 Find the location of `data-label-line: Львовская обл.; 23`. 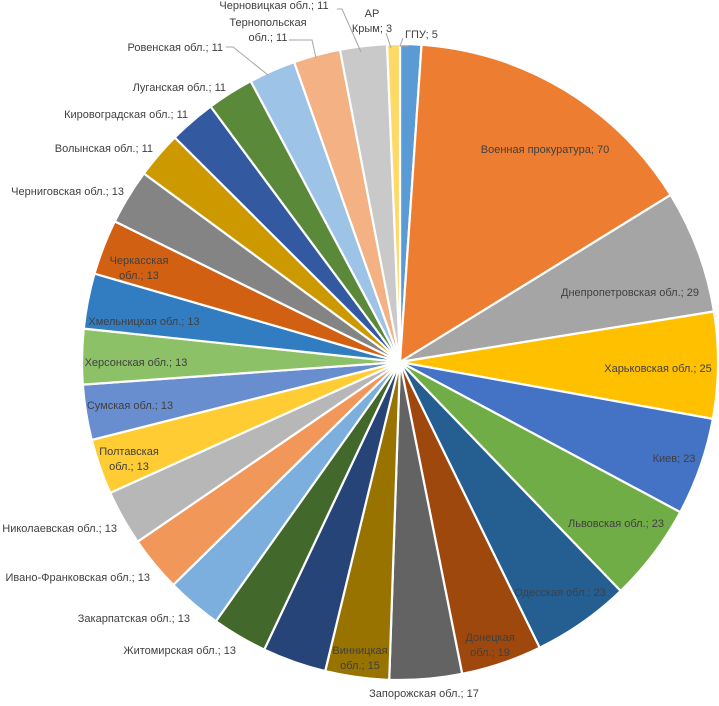

data-label-line: Львовская обл.; 23 is located at coordinates (616, 524).